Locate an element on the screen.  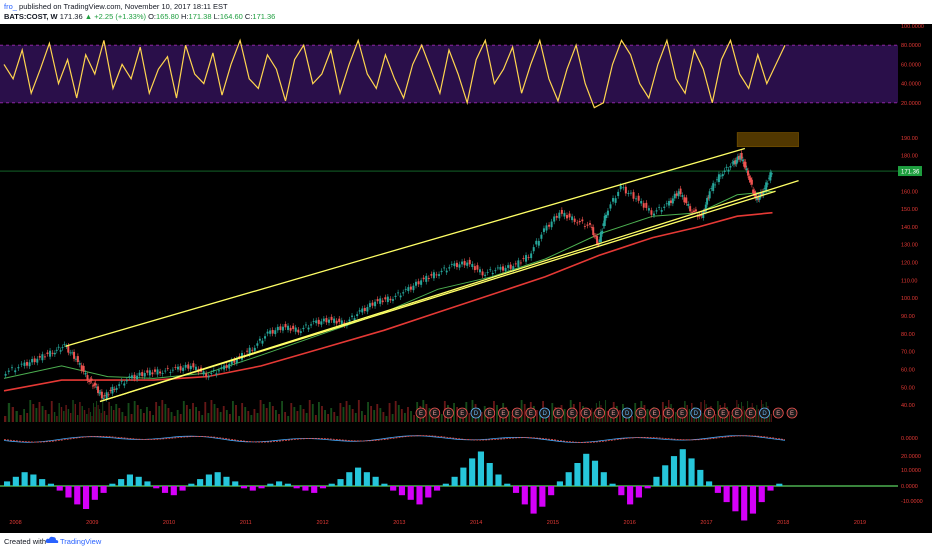
price-axis-label: 110.00 is located at coordinates (909, 281).